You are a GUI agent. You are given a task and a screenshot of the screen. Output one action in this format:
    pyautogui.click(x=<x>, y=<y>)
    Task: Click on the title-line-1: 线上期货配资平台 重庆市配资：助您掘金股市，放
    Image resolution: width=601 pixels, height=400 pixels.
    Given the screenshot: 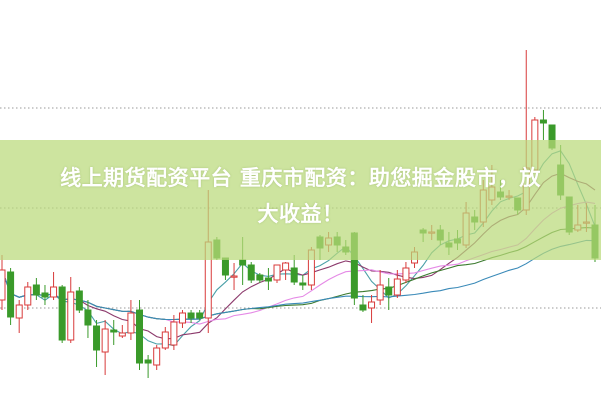 What is the action you would take?
    pyautogui.click(x=300, y=178)
    